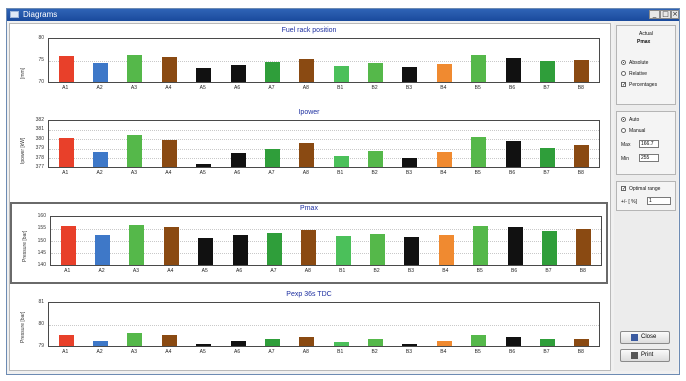 This screenshot has width=686, height=381. I want to click on actual-label: Actual, so click(646, 34).